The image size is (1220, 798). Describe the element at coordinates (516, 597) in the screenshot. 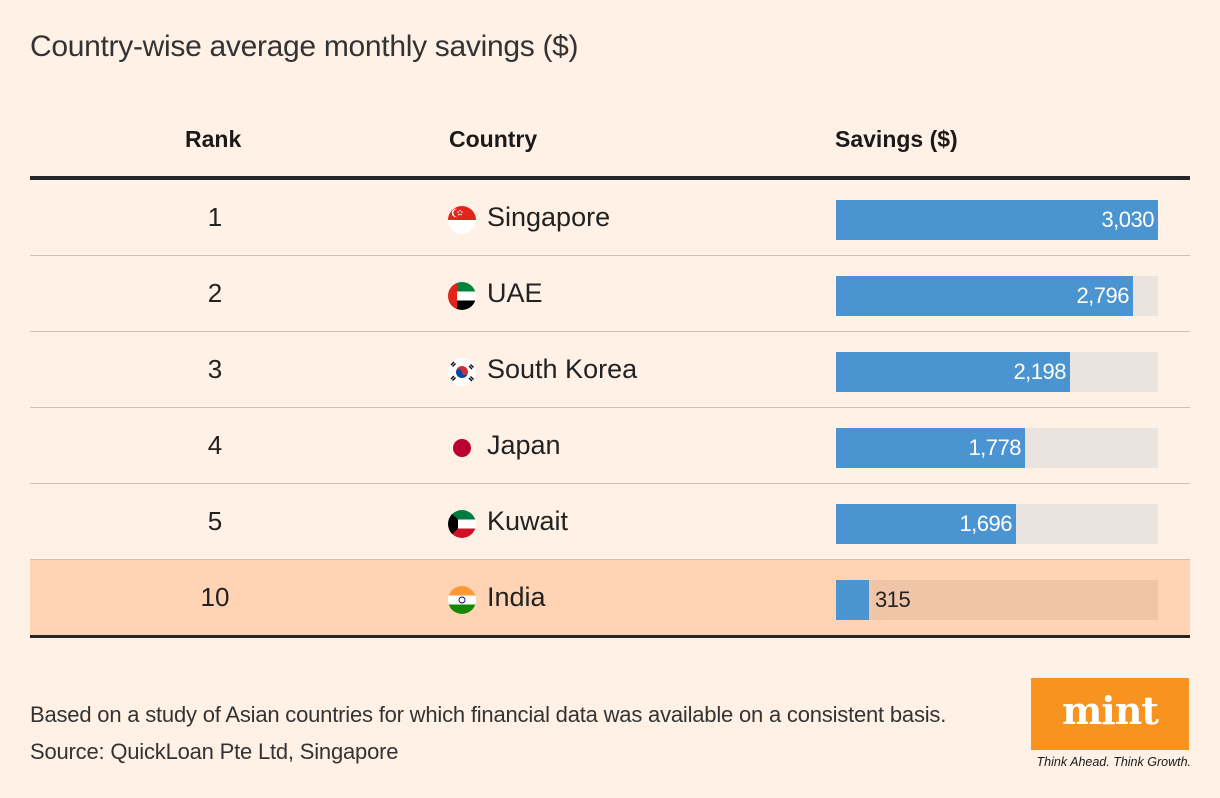

I see `country-cell: India` at that location.